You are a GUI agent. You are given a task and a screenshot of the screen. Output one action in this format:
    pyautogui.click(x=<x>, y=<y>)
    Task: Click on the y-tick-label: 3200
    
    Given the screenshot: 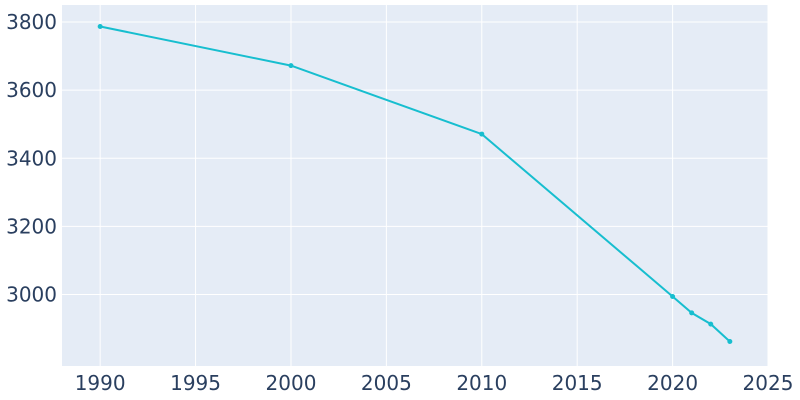 What is the action you would take?
    pyautogui.click(x=31, y=226)
    